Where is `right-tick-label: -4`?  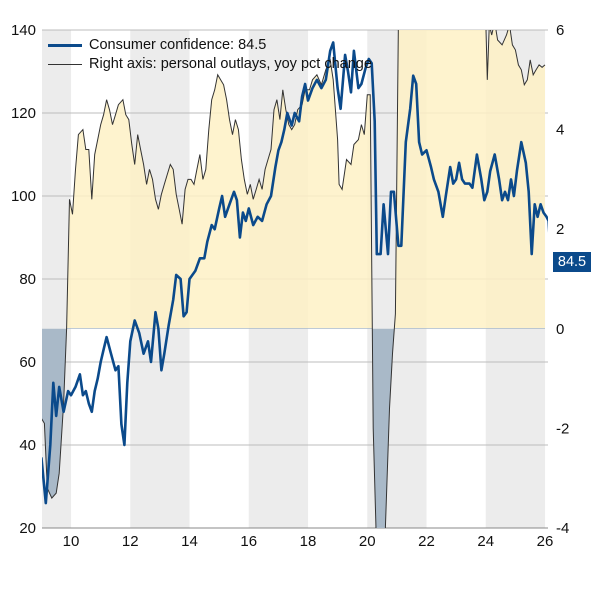 right-tick-label: -4 is located at coordinates (562, 528).